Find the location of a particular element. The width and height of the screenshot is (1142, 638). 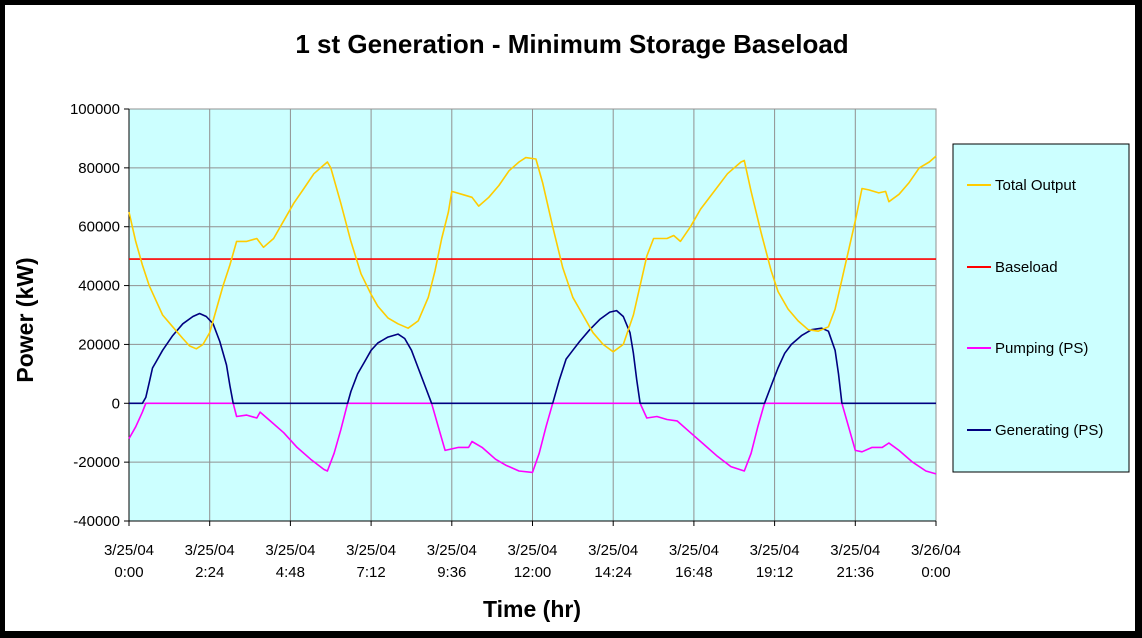

x-tick-label-time: 7:12 is located at coordinates (370, 572).